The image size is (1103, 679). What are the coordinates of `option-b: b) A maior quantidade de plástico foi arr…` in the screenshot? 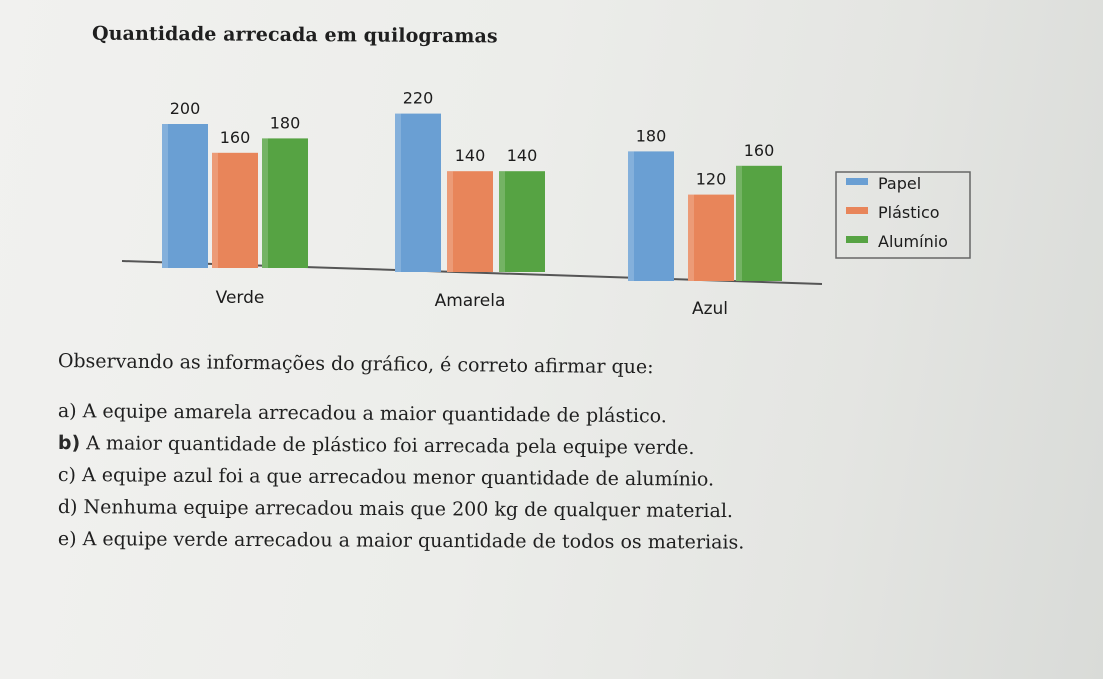 It's located at (376, 445).